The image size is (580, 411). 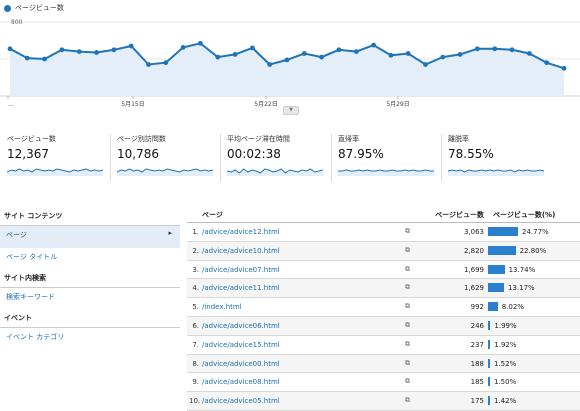 What do you see at coordinates (473, 250) in the screenshot?
I see `pageviews-value: 2,820` at bounding box center [473, 250].